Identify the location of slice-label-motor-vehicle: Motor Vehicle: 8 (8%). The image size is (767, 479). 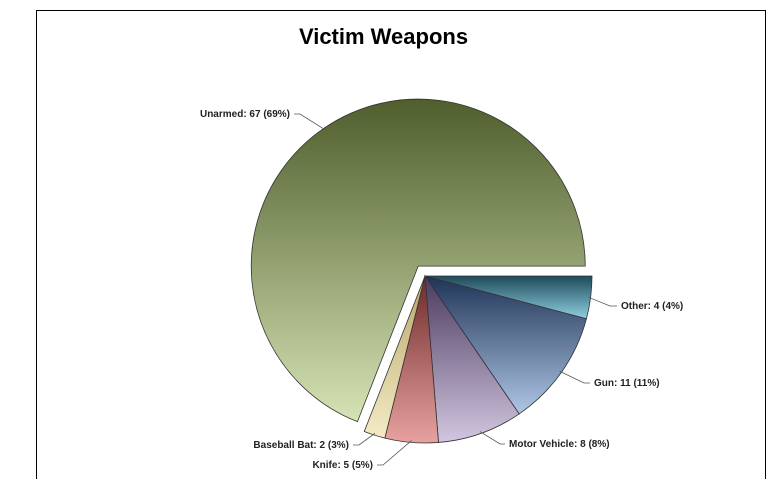
(559, 444).